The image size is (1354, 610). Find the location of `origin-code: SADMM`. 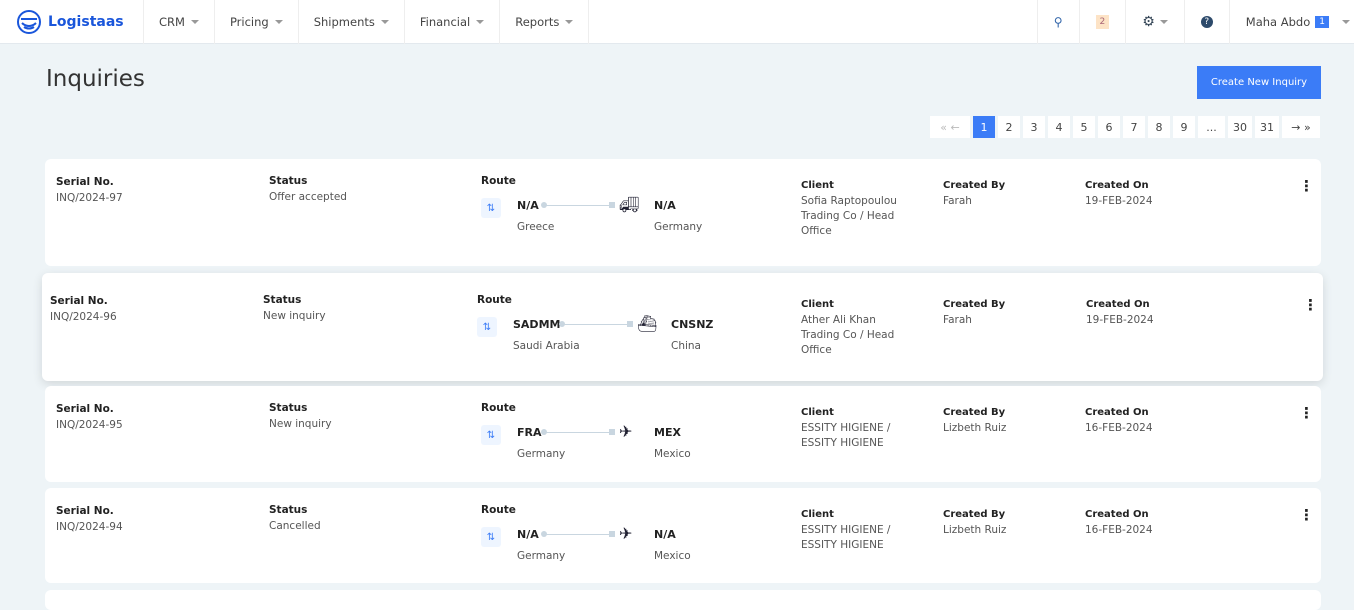

origin-code: SADMM is located at coordinates (537, 324).